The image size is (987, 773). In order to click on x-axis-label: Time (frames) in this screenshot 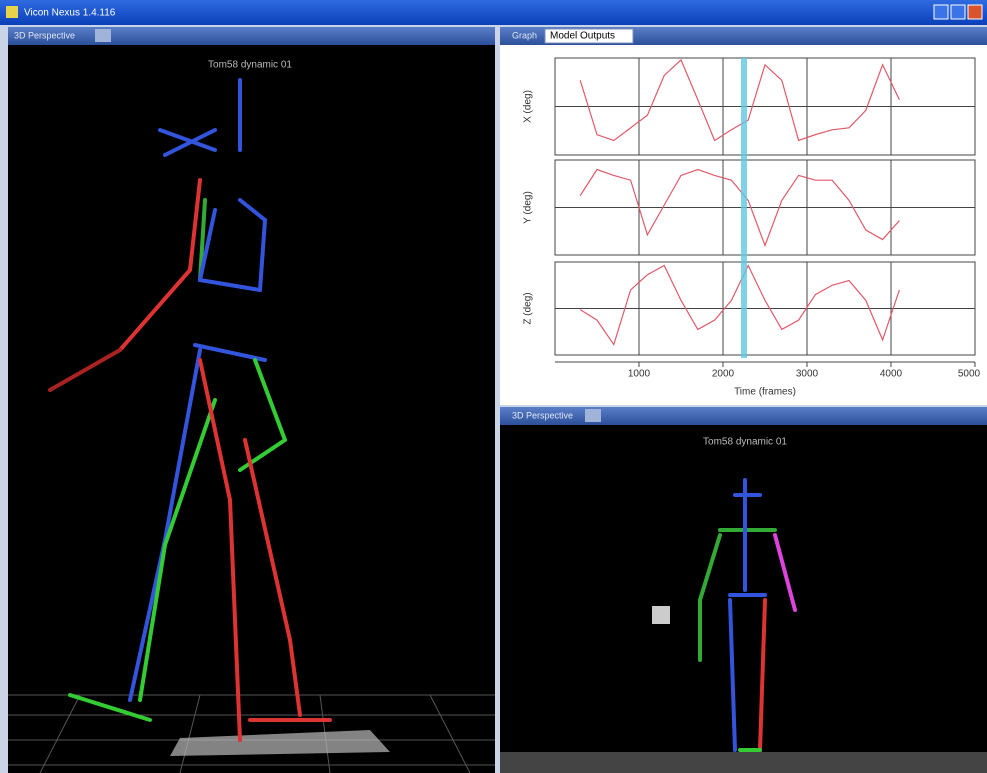, I will do `click(765, 392)`.